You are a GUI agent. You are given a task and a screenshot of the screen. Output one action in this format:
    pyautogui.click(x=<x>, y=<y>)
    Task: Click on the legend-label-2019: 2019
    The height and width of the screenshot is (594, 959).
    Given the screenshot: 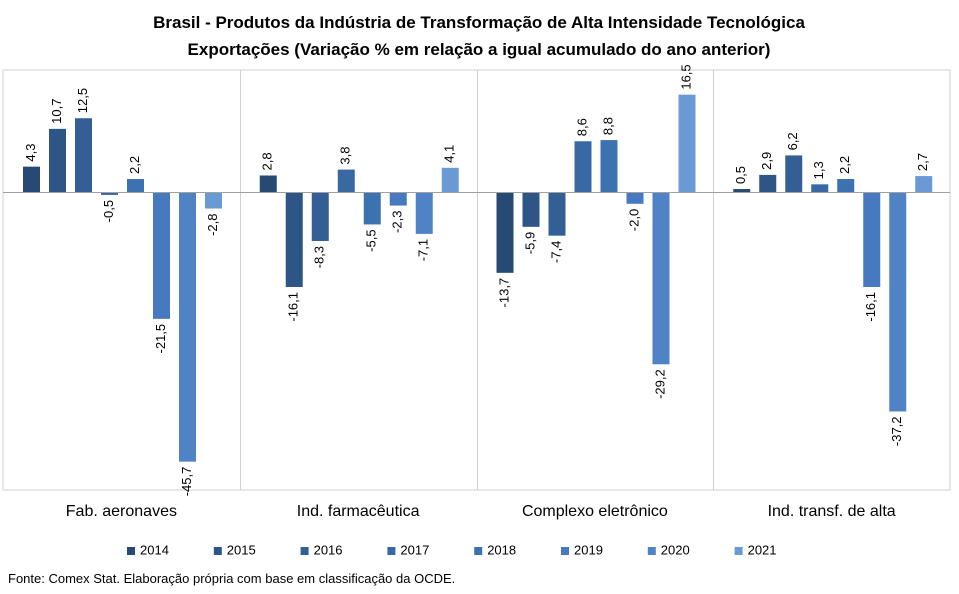 What is the action you would take?
    pyautogui.click(x=588, y=549)
    